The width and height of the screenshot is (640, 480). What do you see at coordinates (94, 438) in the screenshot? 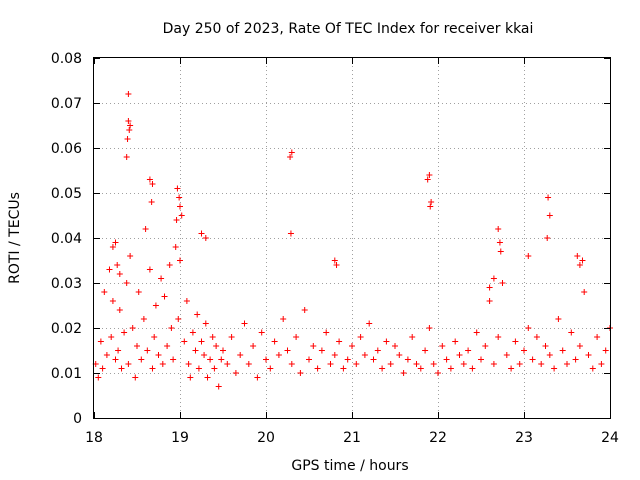
I see `x-tick-label: 18` at bounding box center [94, 438].